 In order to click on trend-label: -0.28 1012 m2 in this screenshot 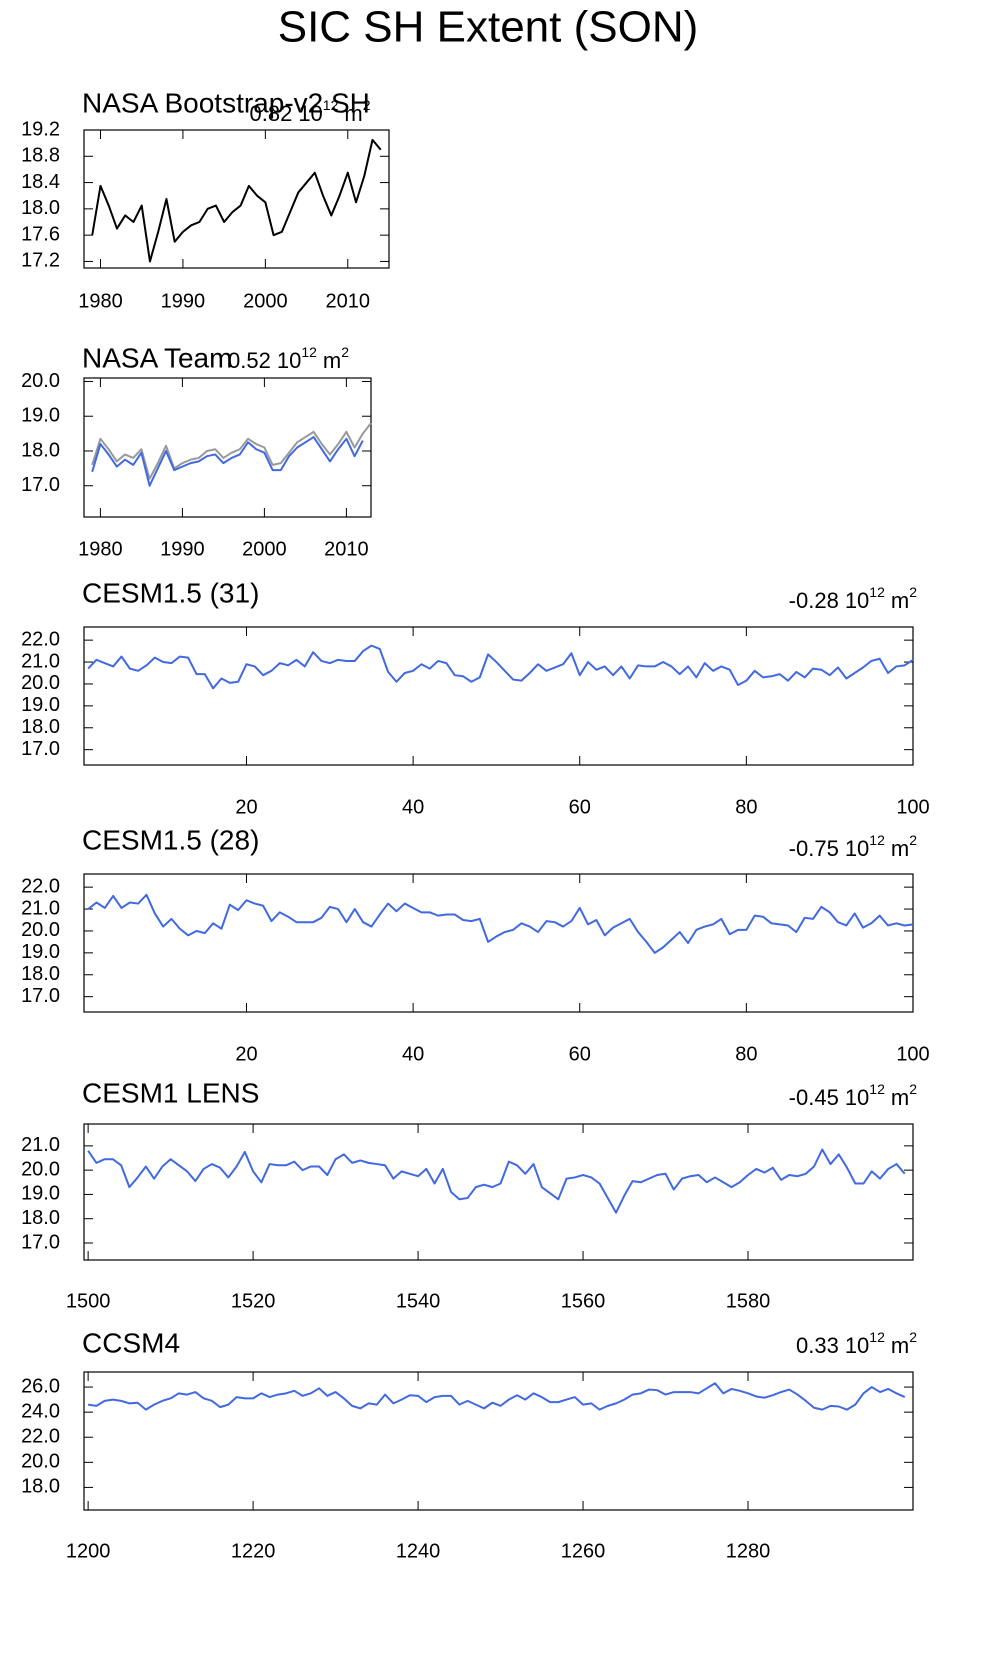, I will do `click(853, 598)`.